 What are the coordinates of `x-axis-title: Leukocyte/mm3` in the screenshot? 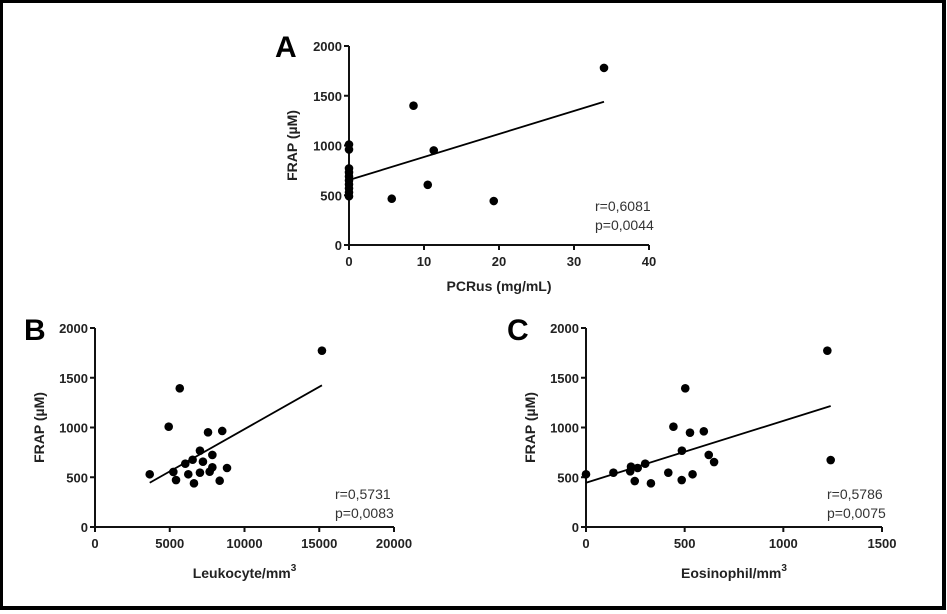 It's located at (245, 572).